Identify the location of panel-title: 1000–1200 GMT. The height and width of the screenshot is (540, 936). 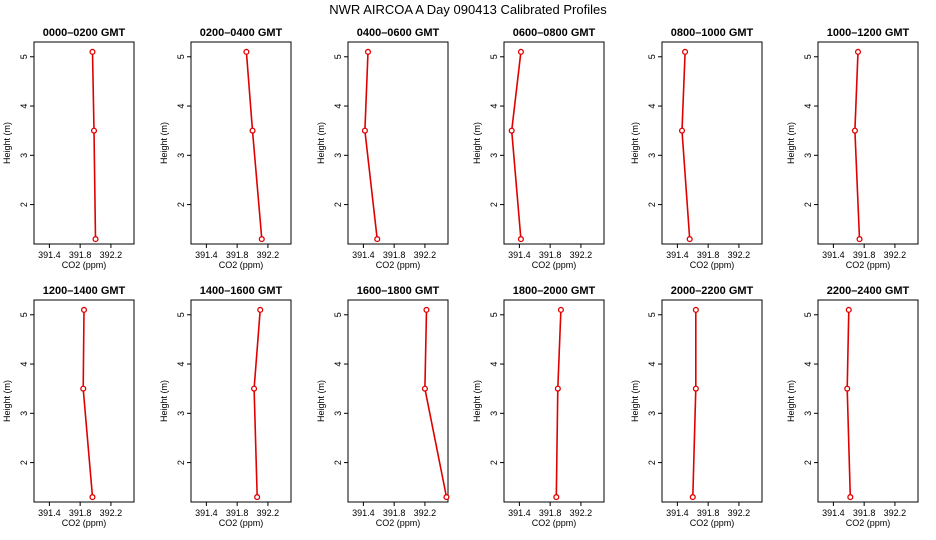
(868, 33).